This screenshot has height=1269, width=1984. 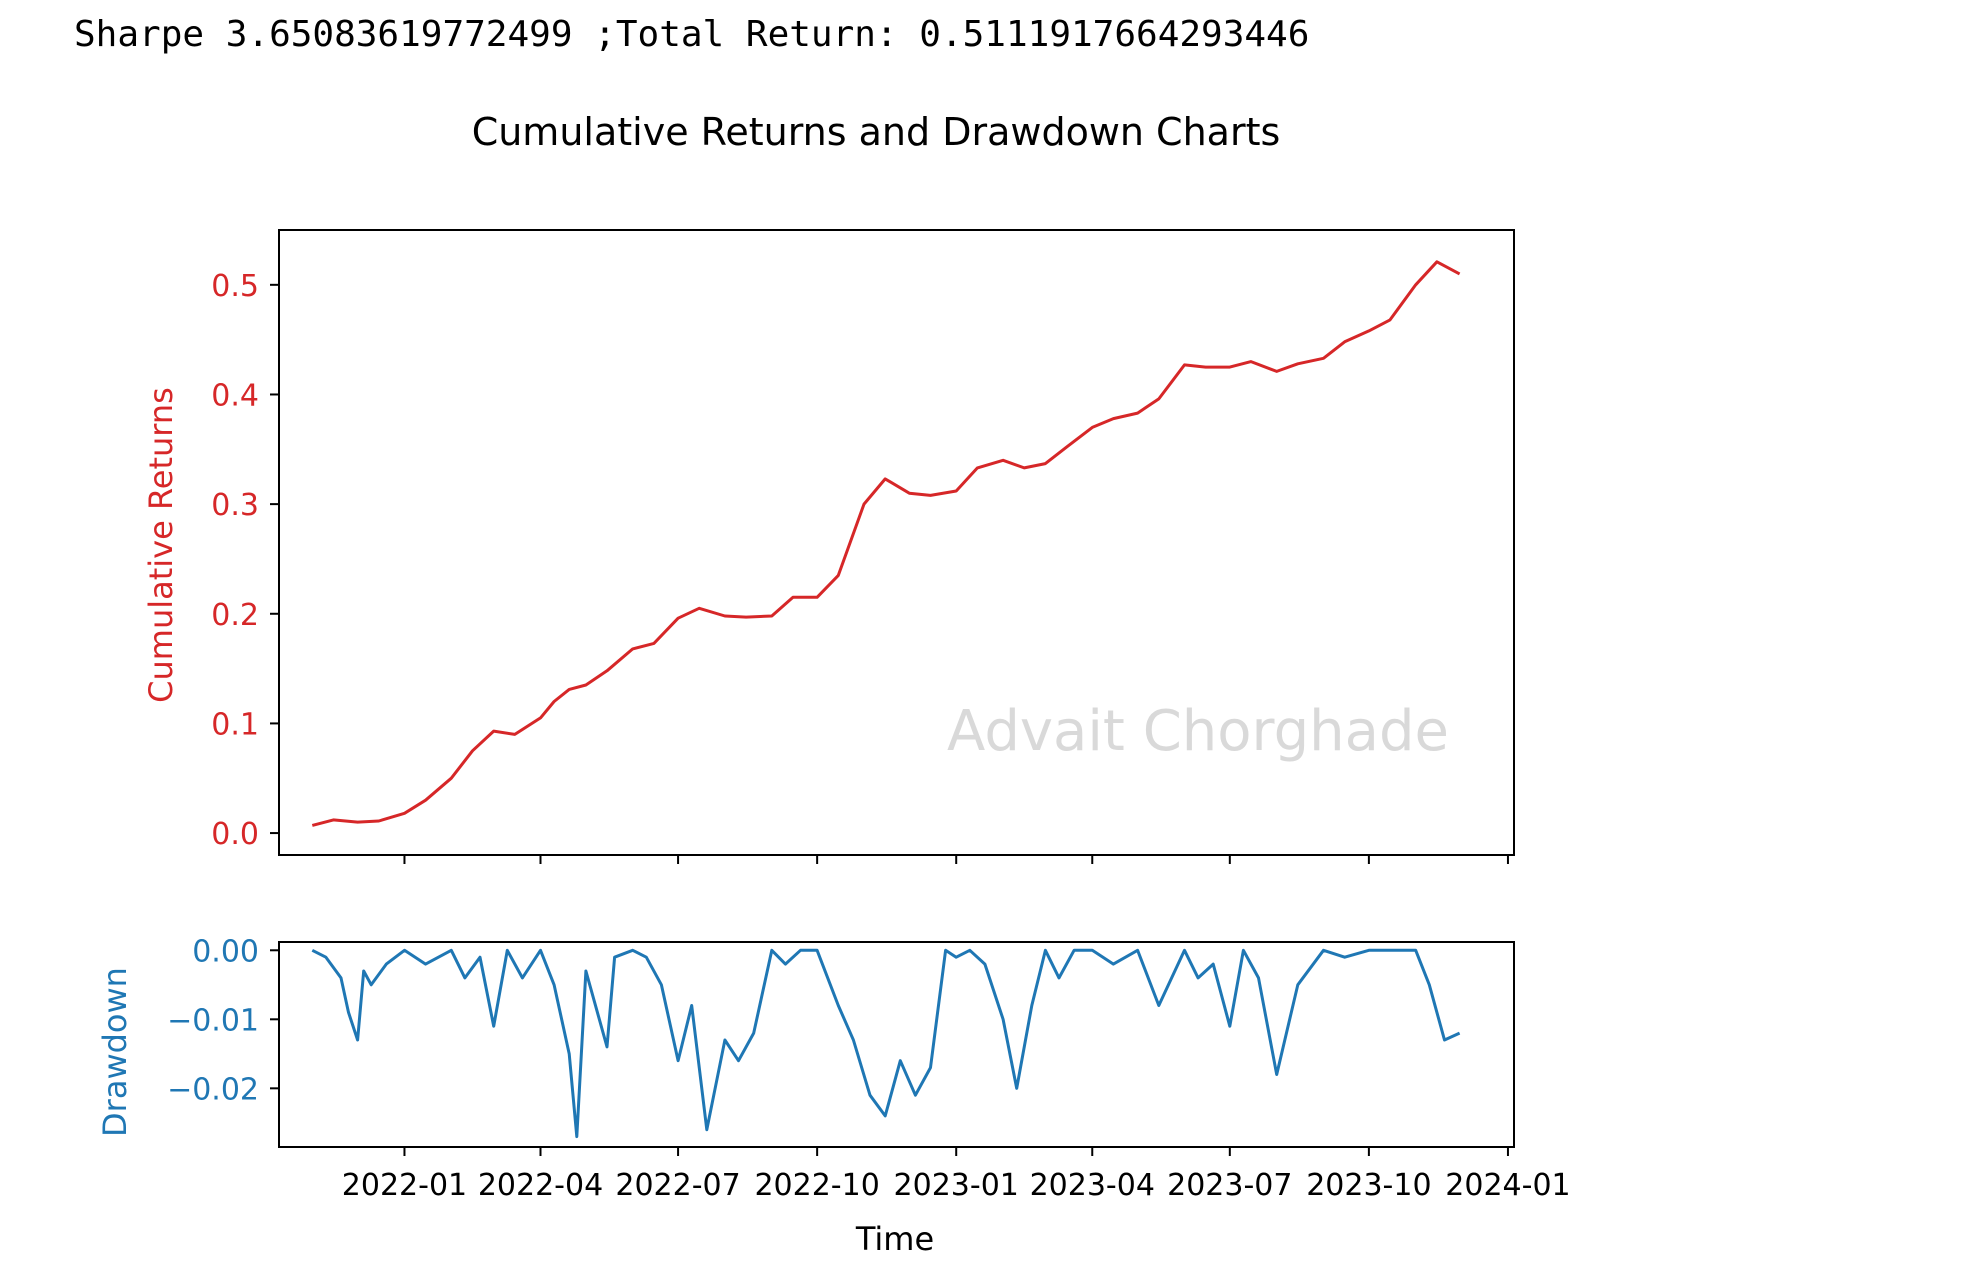 I want to click on drawdown-axes-frame, so click(x=896, y=1044).